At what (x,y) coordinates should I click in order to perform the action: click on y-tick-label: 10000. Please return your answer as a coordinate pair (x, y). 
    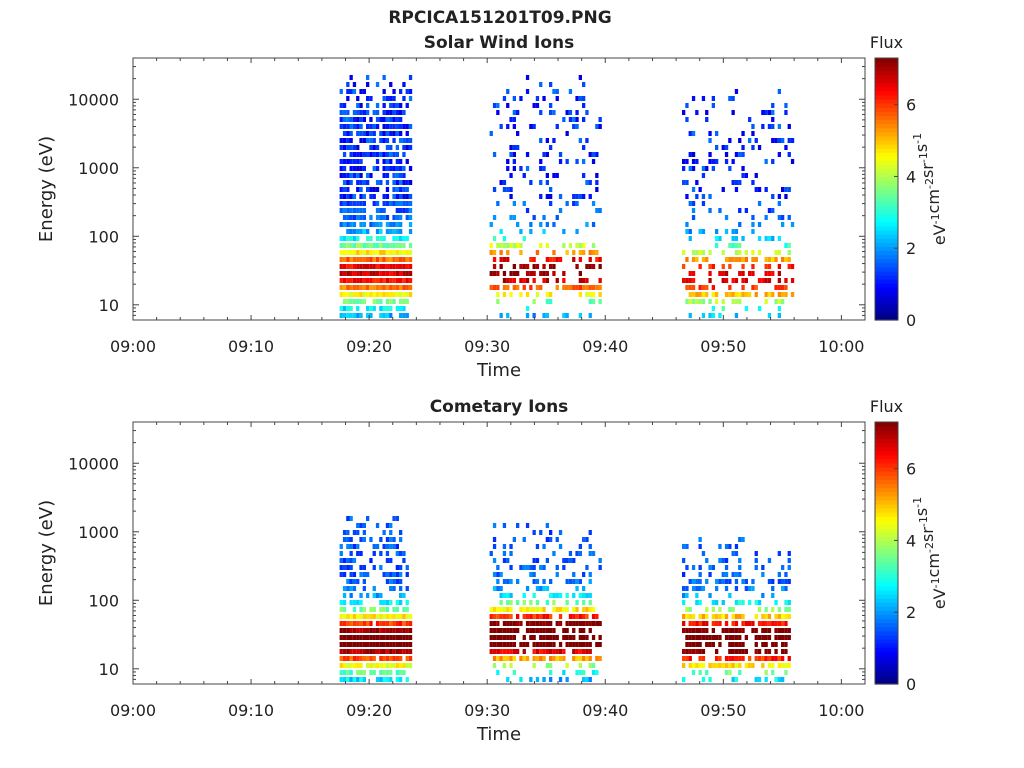
    Looking at the image, I should click on (93, 463).